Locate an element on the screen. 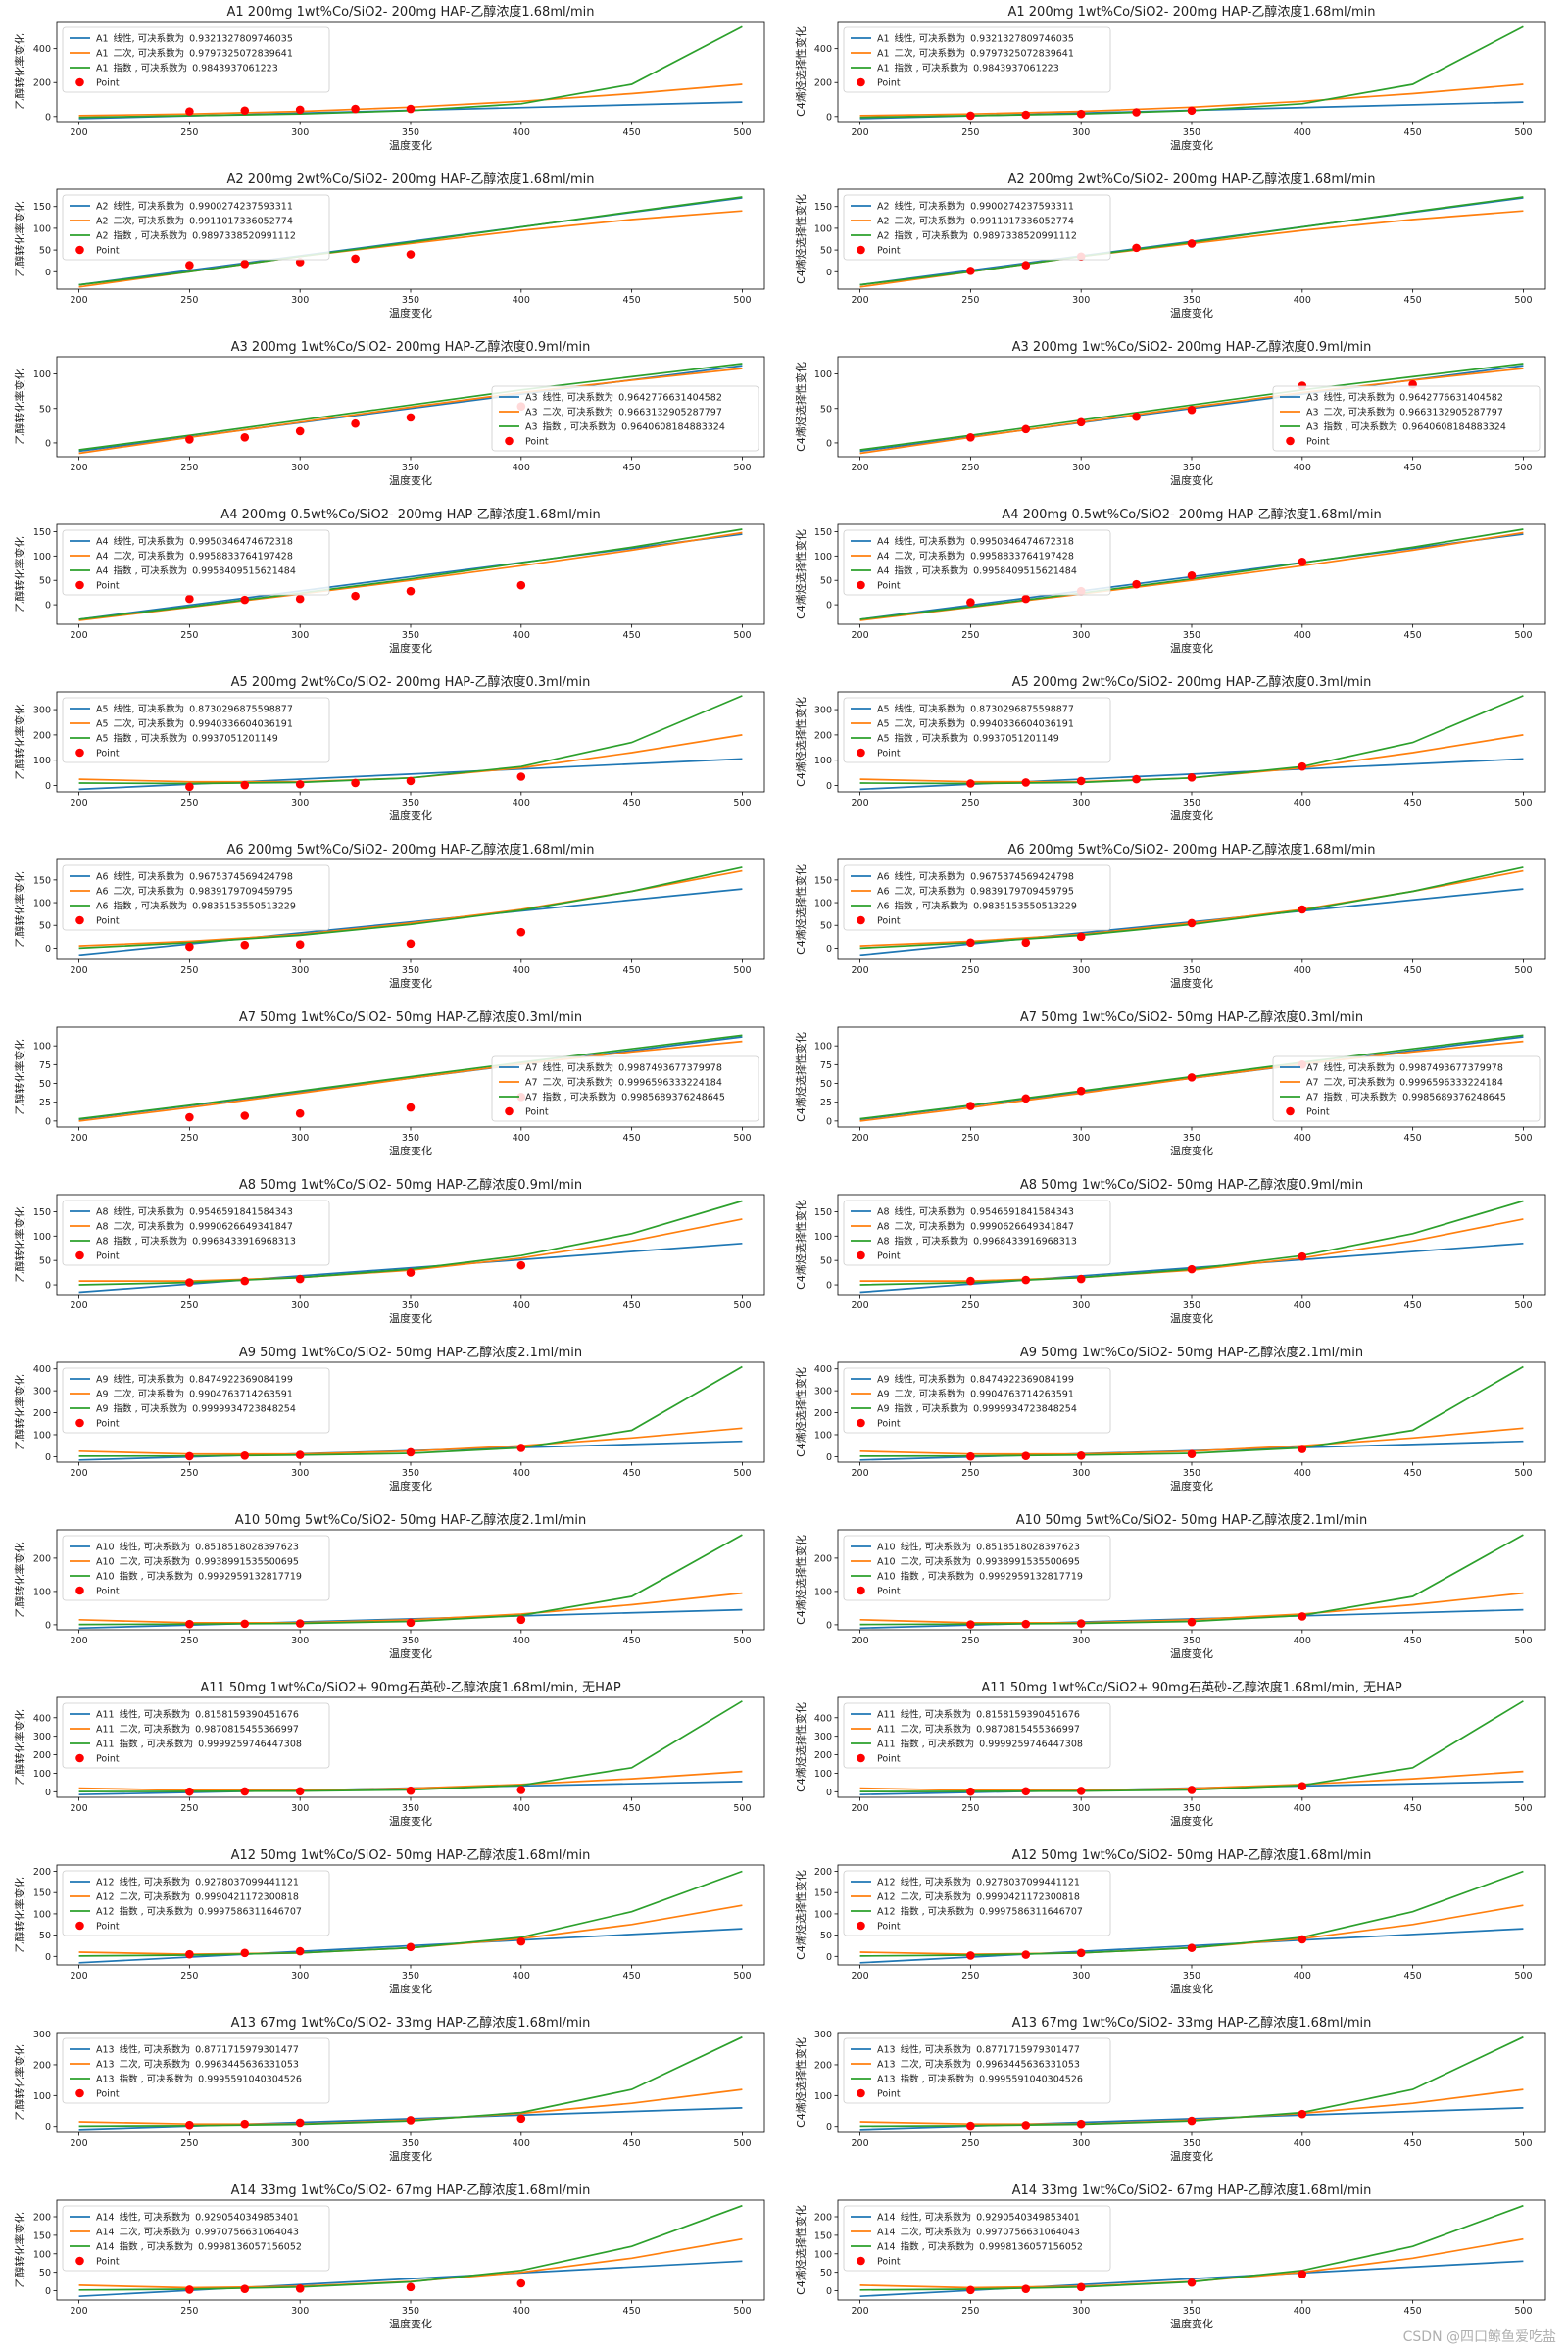 This screenshot has height=2352, width=1568. legend-series-id: A2 is located at coordinates (883, 207).